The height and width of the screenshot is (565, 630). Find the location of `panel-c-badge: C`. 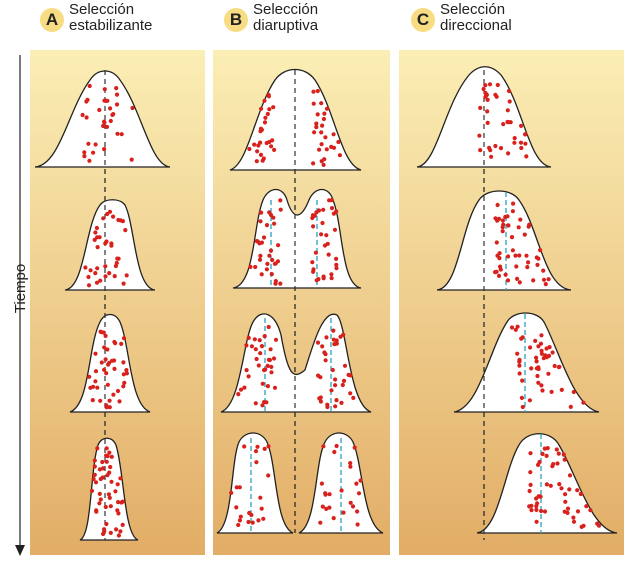

panel-c-badge: C is located at coordinates (423, 20).